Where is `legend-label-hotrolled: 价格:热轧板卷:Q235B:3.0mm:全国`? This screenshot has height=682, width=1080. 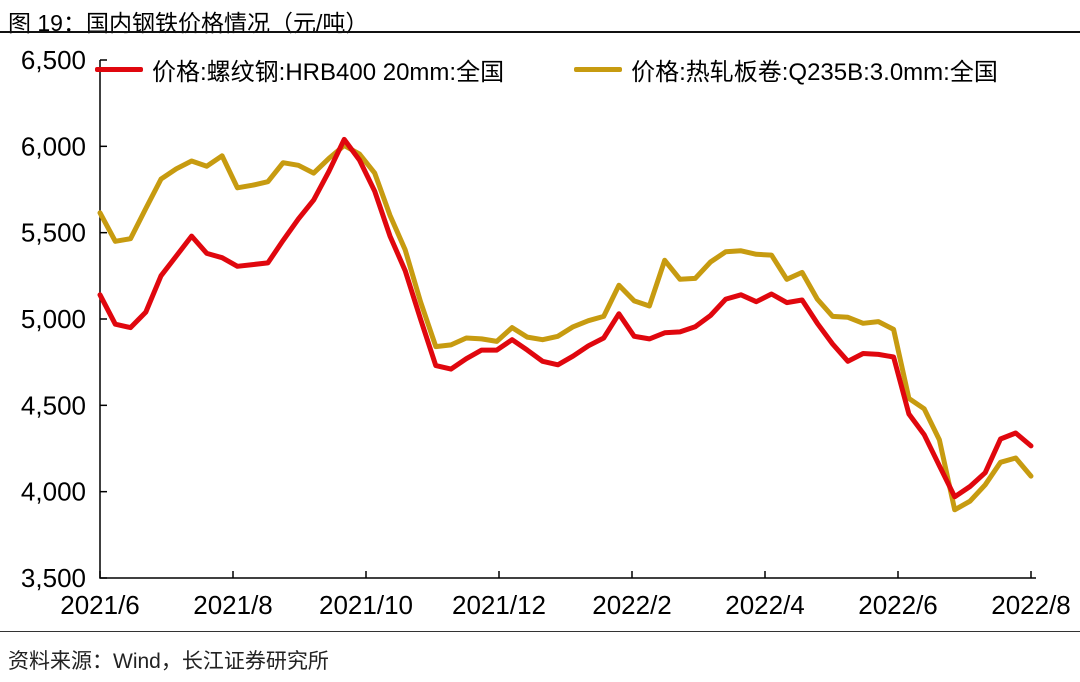
legend-label-hotrolled: 价格:热轧板卷:Q235B:3.0mm:全国 is located at coordinates (814, 72).